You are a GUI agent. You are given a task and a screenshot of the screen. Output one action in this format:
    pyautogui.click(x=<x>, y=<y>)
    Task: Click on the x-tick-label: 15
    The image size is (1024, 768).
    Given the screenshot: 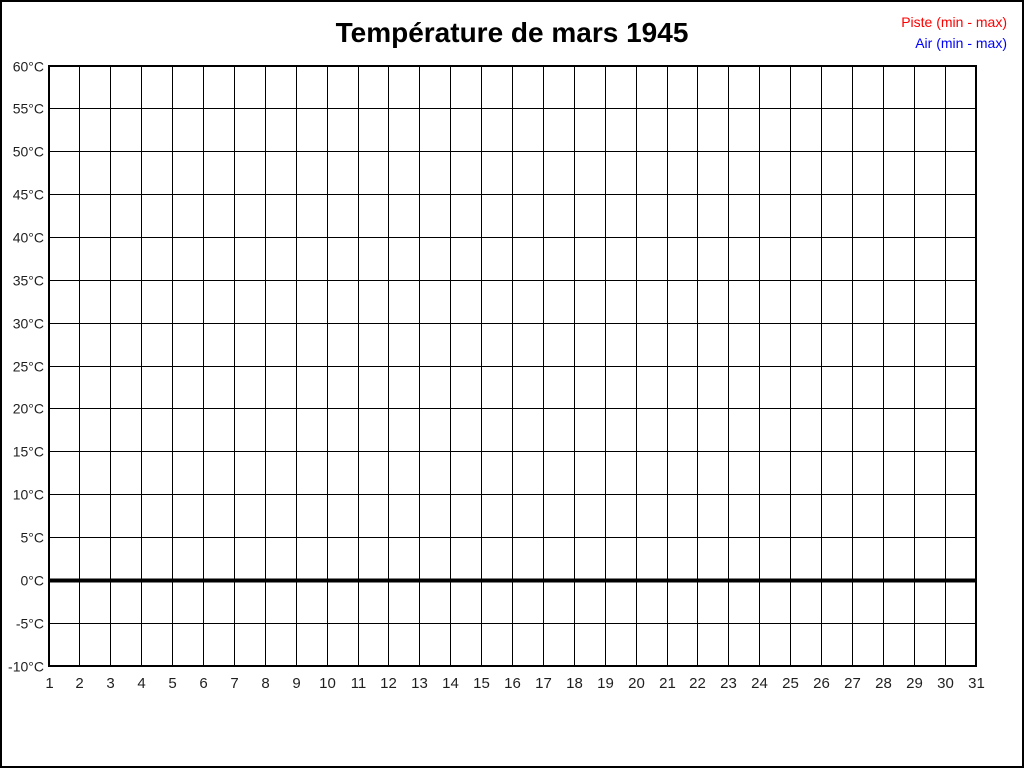 What is the action you would take?
    pyautogui.click(x=481, y=683)
    